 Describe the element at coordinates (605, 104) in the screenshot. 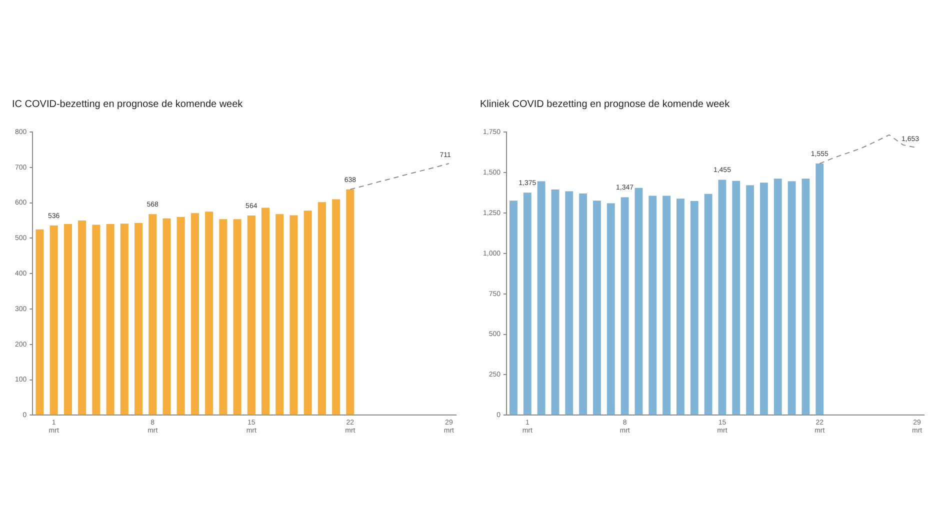

I see `chart-title: Kliniek COVID bezetting en prognose de komende week` at that location.